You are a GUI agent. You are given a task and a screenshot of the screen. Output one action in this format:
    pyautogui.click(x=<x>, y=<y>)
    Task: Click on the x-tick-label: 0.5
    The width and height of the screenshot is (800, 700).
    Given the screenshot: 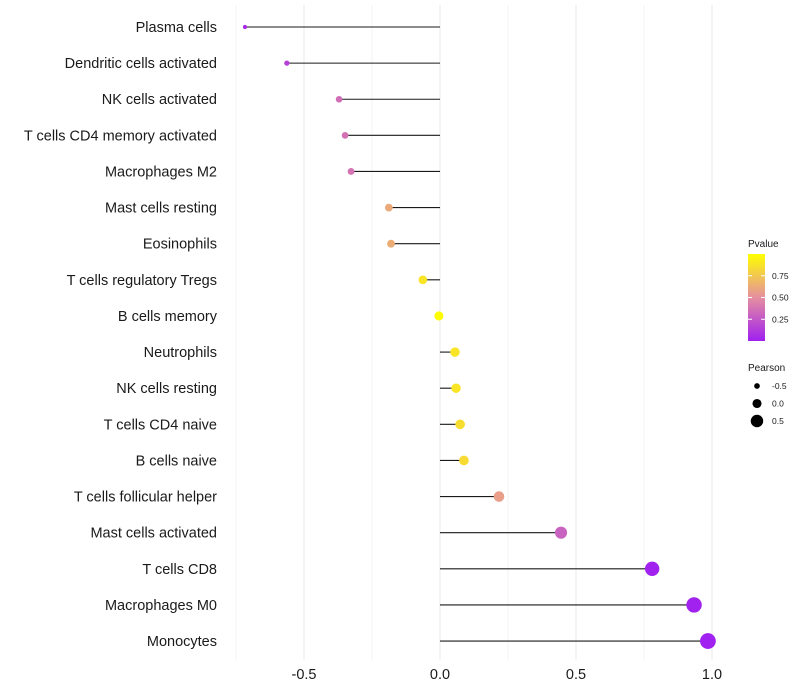 What is the action you would take?
    pyautogui.click(x=576, y=675)
    